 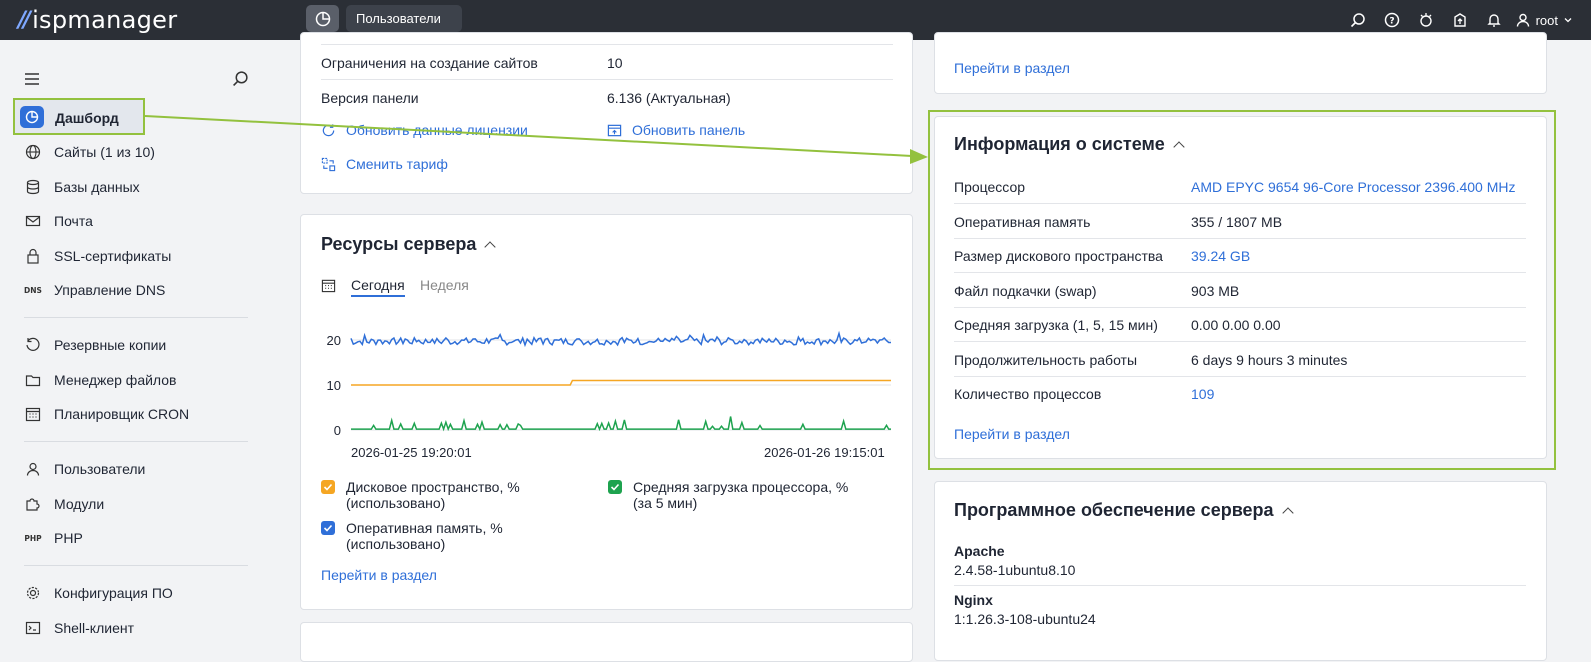 I want to click on logo: // ispmanager, so click(x=97, y=20).